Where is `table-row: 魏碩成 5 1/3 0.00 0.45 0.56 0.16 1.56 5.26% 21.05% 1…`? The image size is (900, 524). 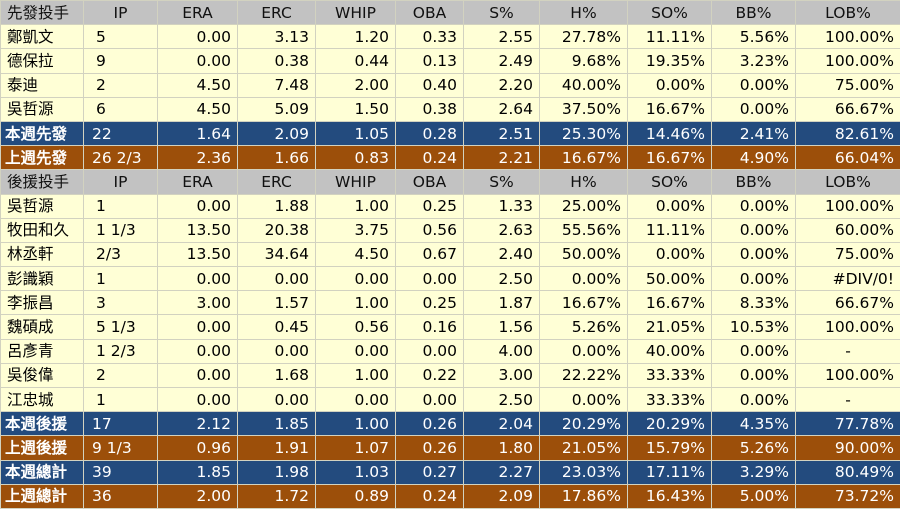 table-row: 魏碩成 5 1/3 0.00 0.45 0.56 0.16 1.56 5.26% 21.05% 1… is located at coordinates (450, 327).